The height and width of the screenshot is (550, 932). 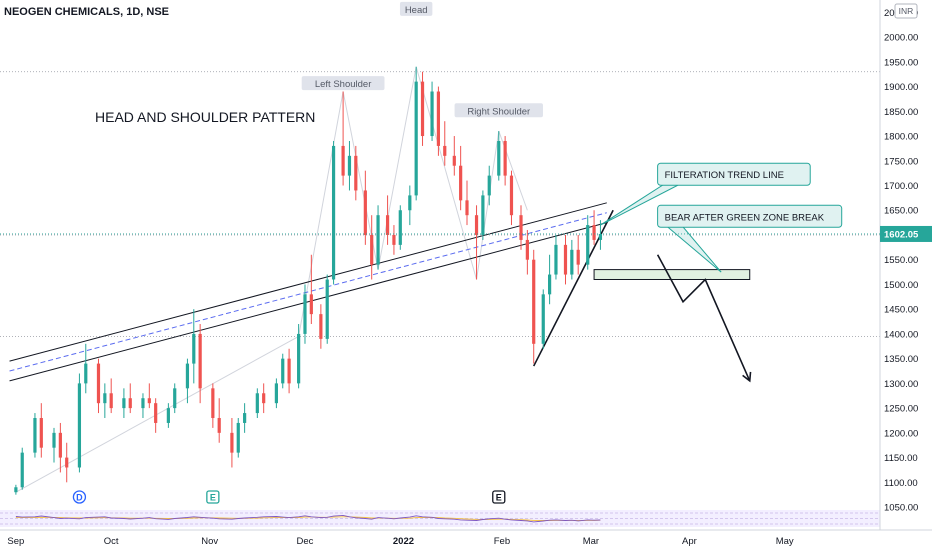 I want to click on time-tick-label: Sep, so click(x=15, y=541).